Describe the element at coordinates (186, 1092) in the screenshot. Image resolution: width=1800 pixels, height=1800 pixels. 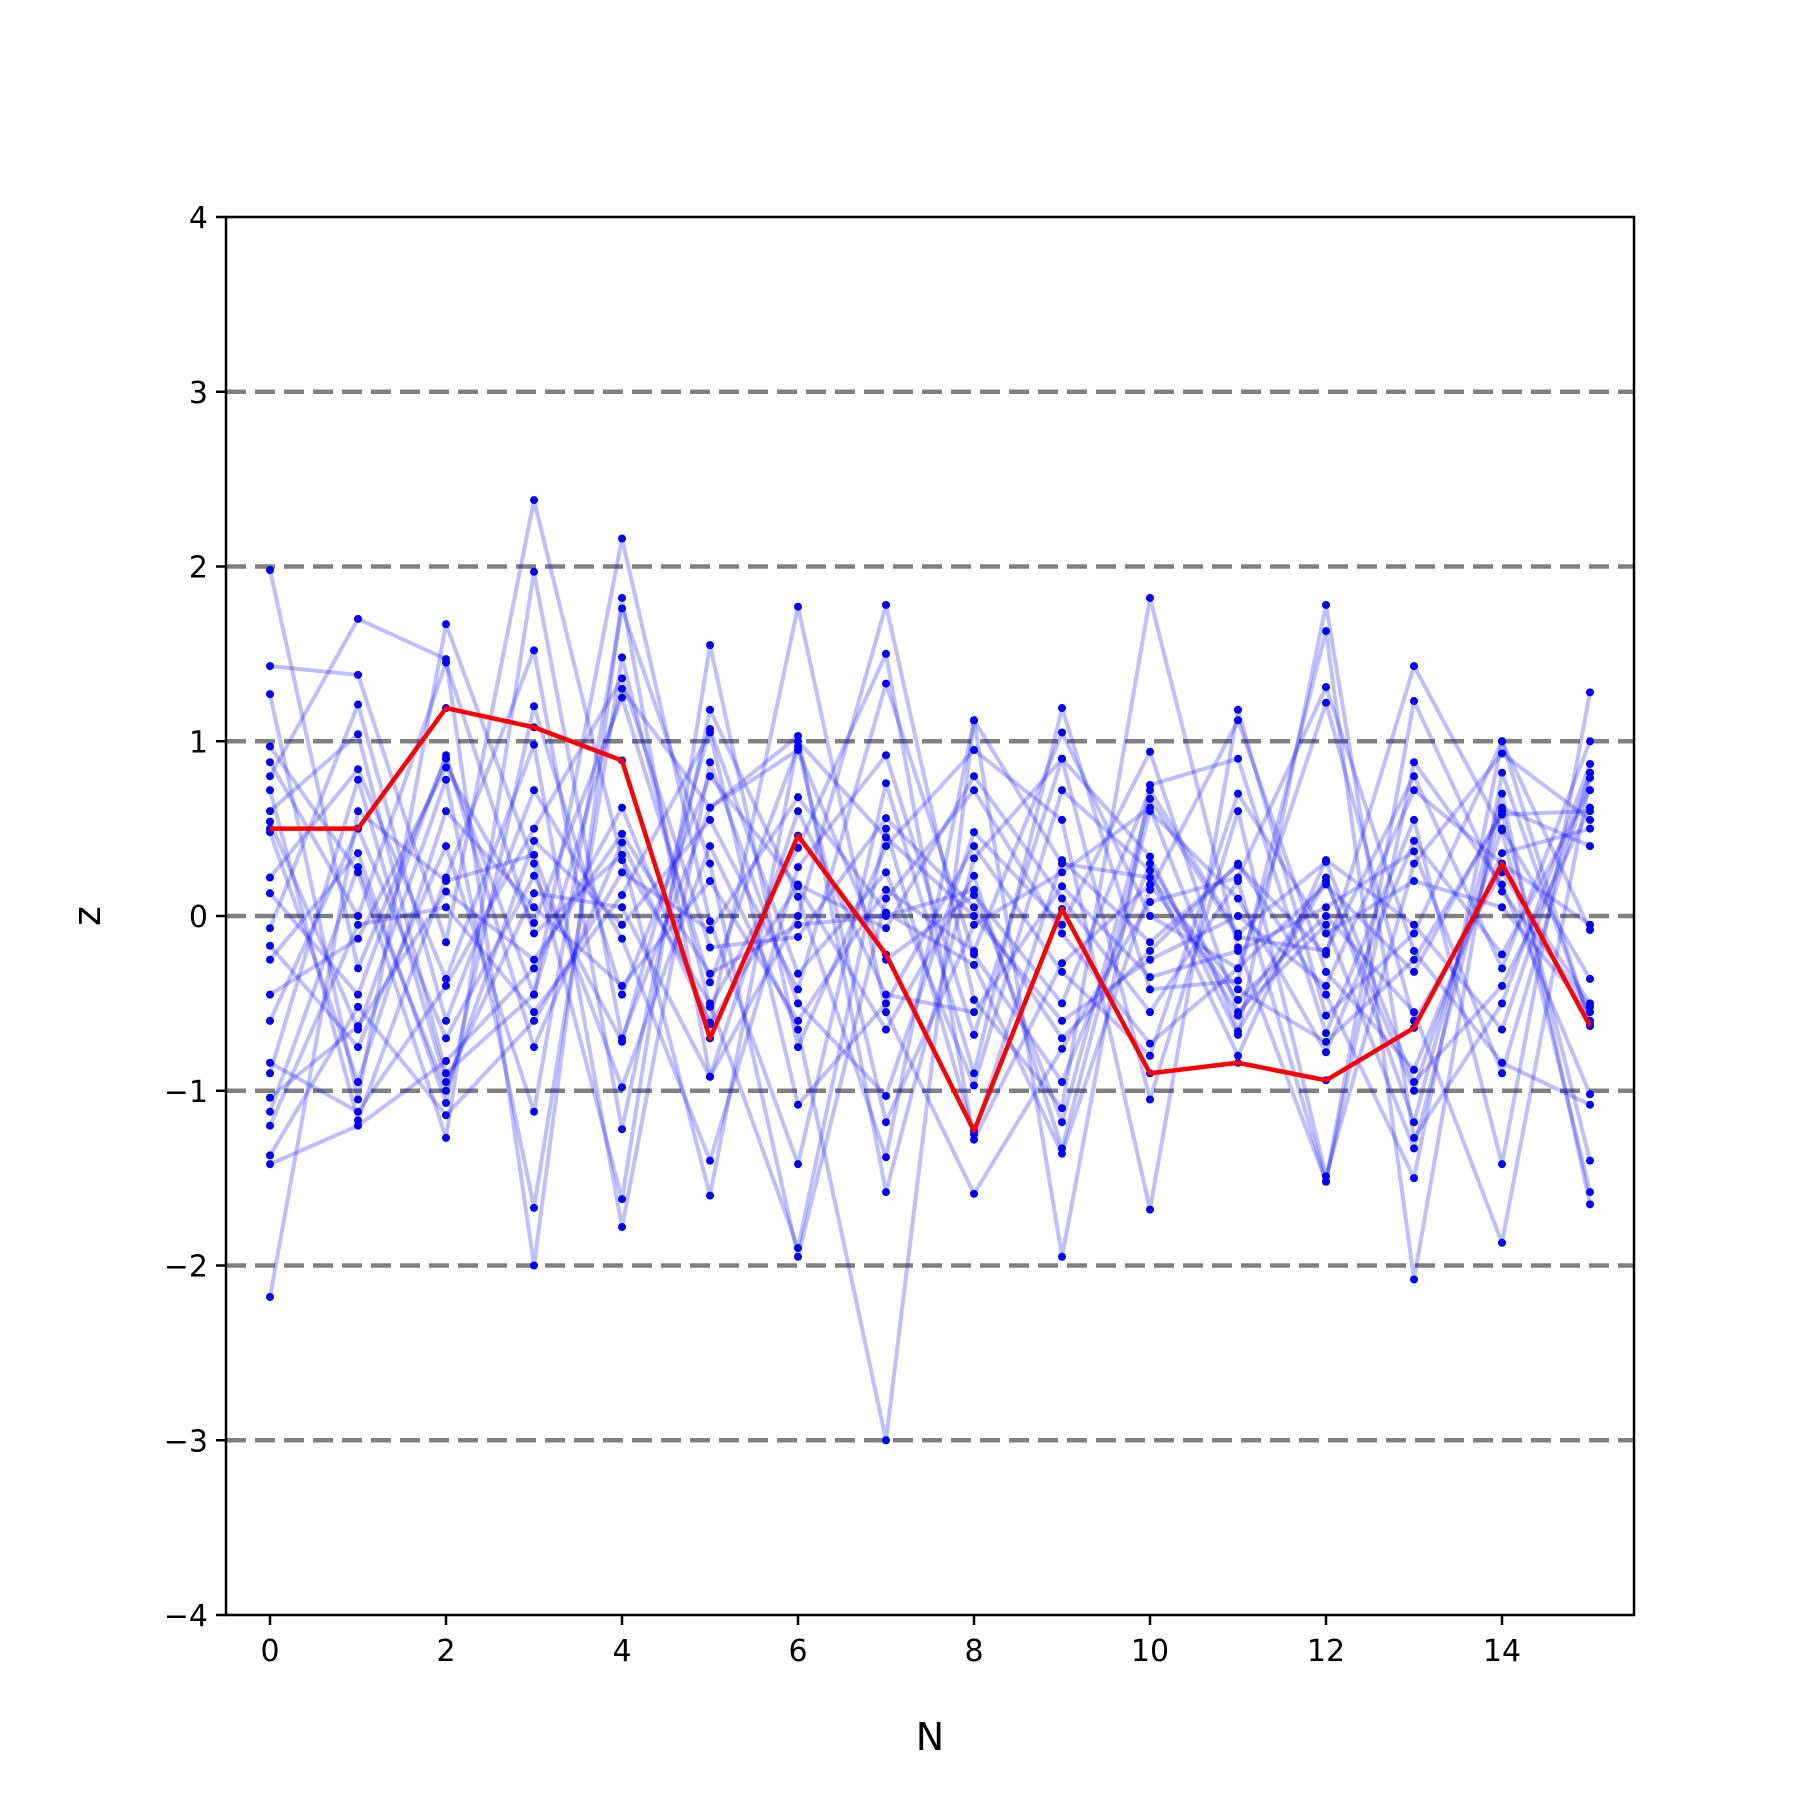
I see `y-tick-label: −1` at that location.